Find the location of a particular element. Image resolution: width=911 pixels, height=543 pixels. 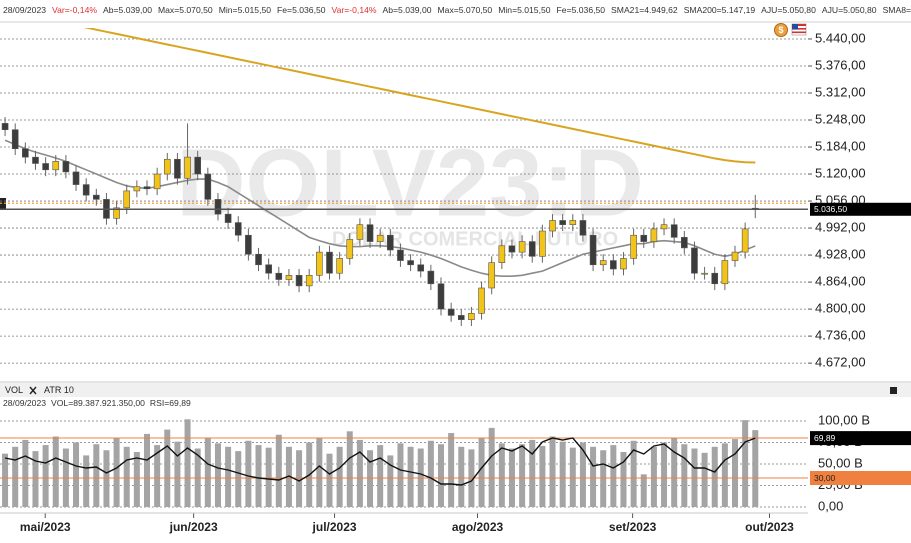

icon-currency: $ is located at coordinates (781, 30).